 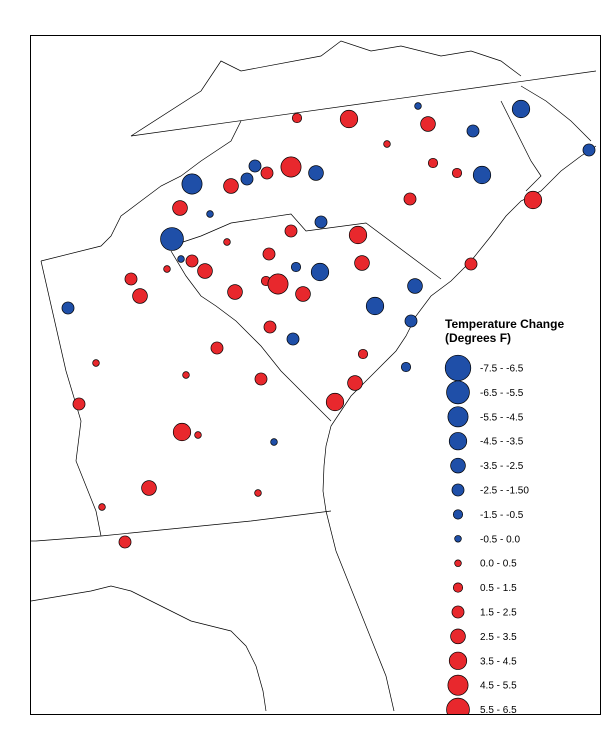 I want to click on legend-label: 0.5 - 1.5, so click(x=498, y=588).